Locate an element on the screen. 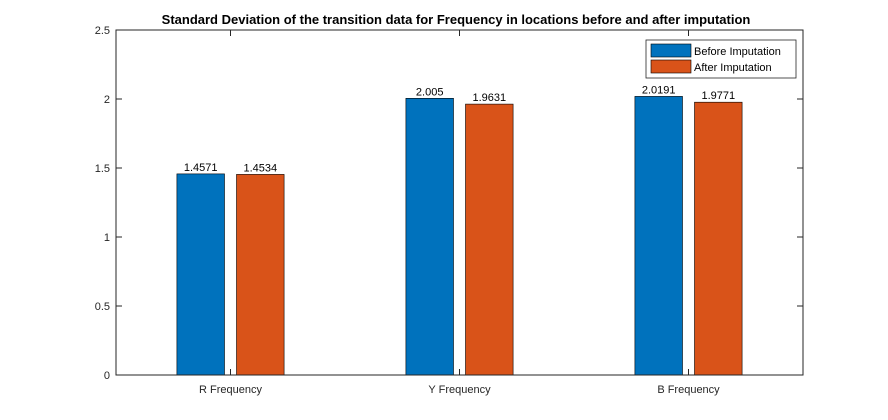 The image size is (888, 420). y-tick-label: 0.5 is located at coordinates (102, 307).